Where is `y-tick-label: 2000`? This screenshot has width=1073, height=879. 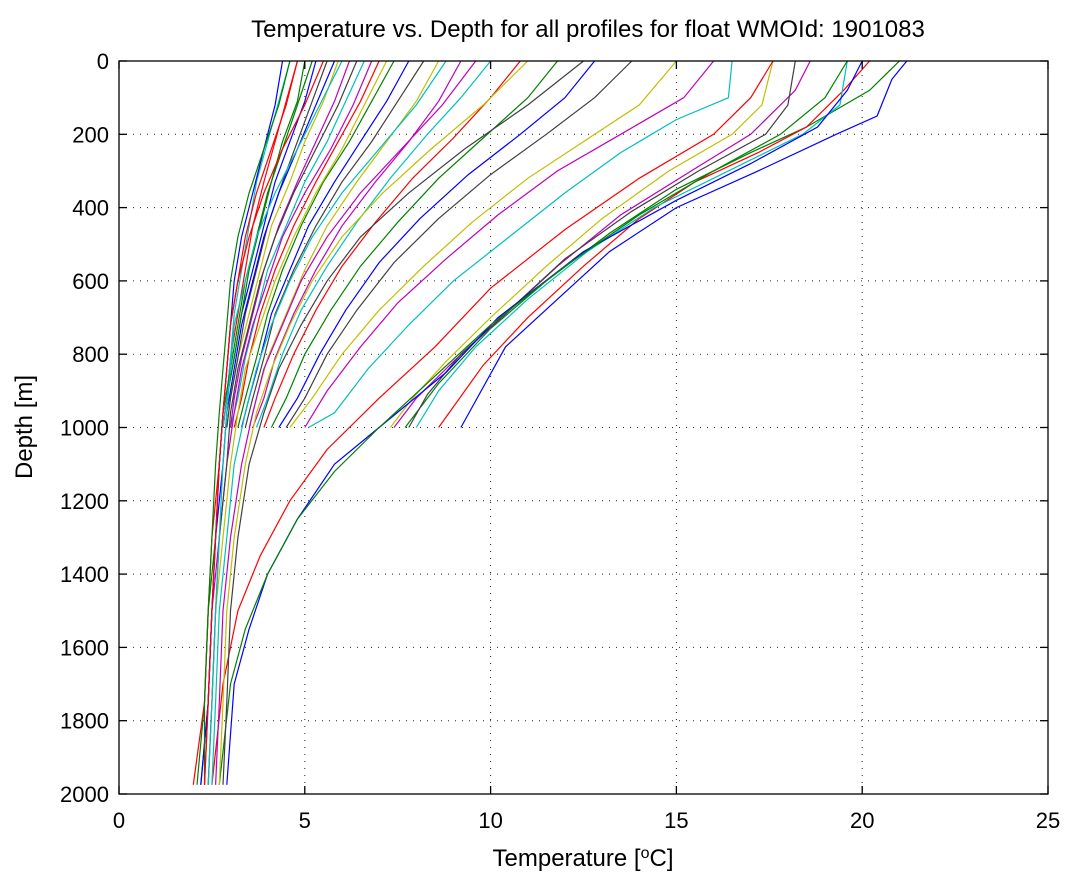 y-tick-label: 2000 is located at coordinates (84, 794).